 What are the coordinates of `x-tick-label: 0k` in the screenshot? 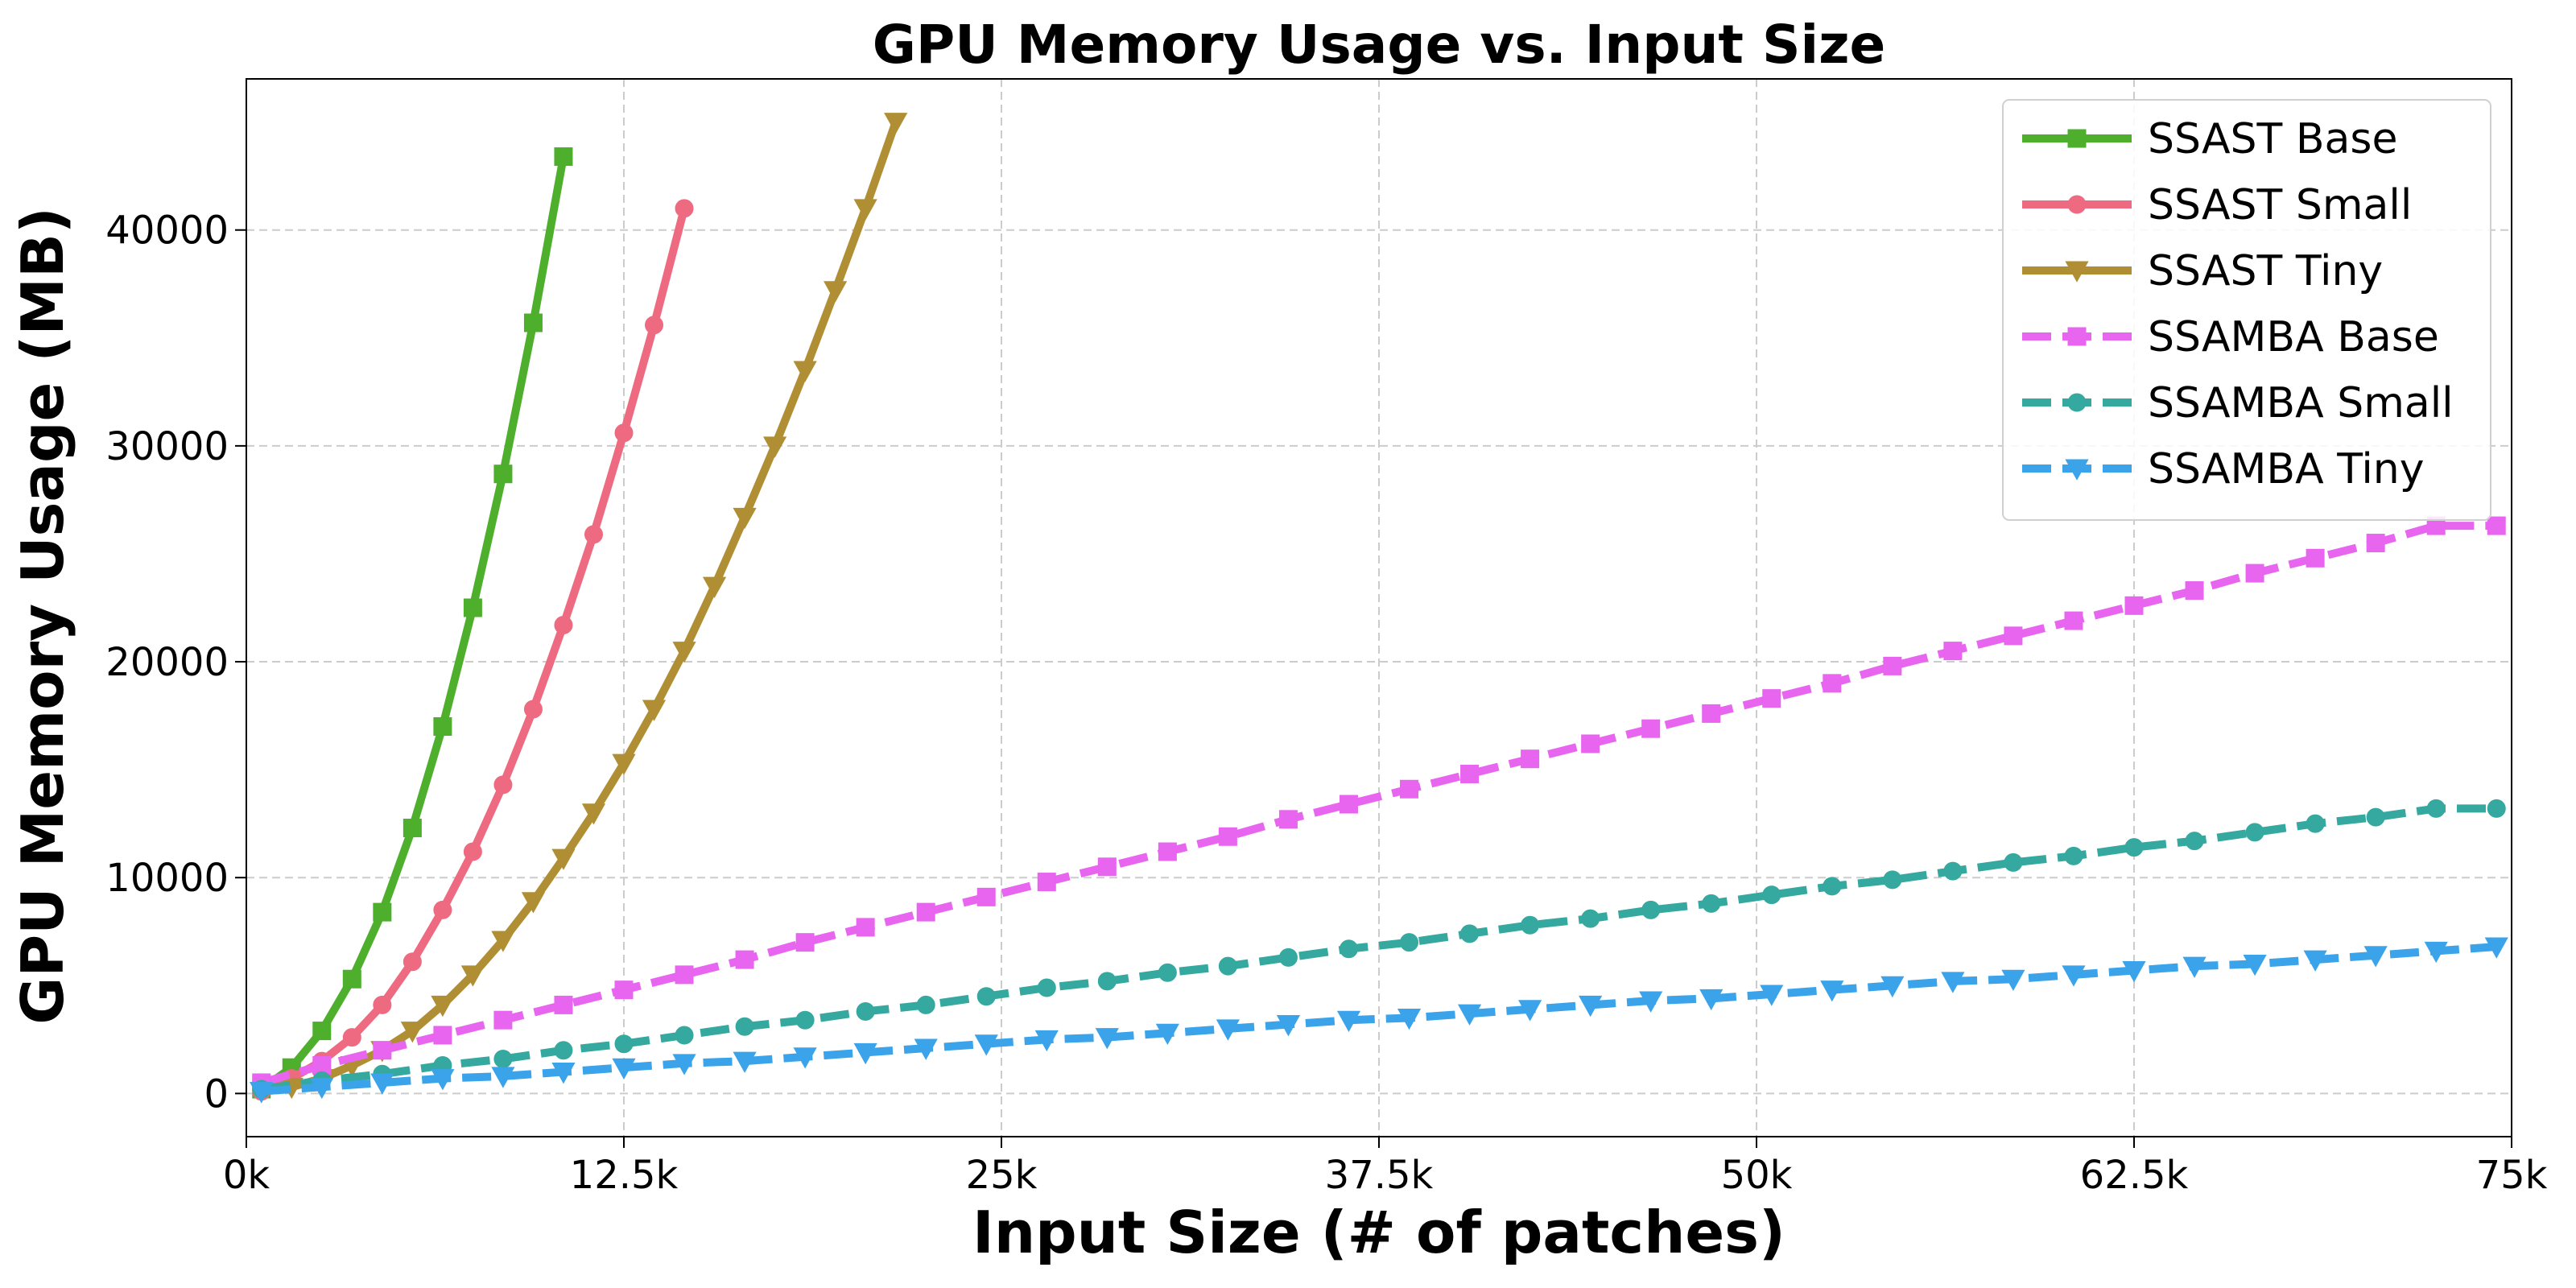 It's located at (246, 1175).